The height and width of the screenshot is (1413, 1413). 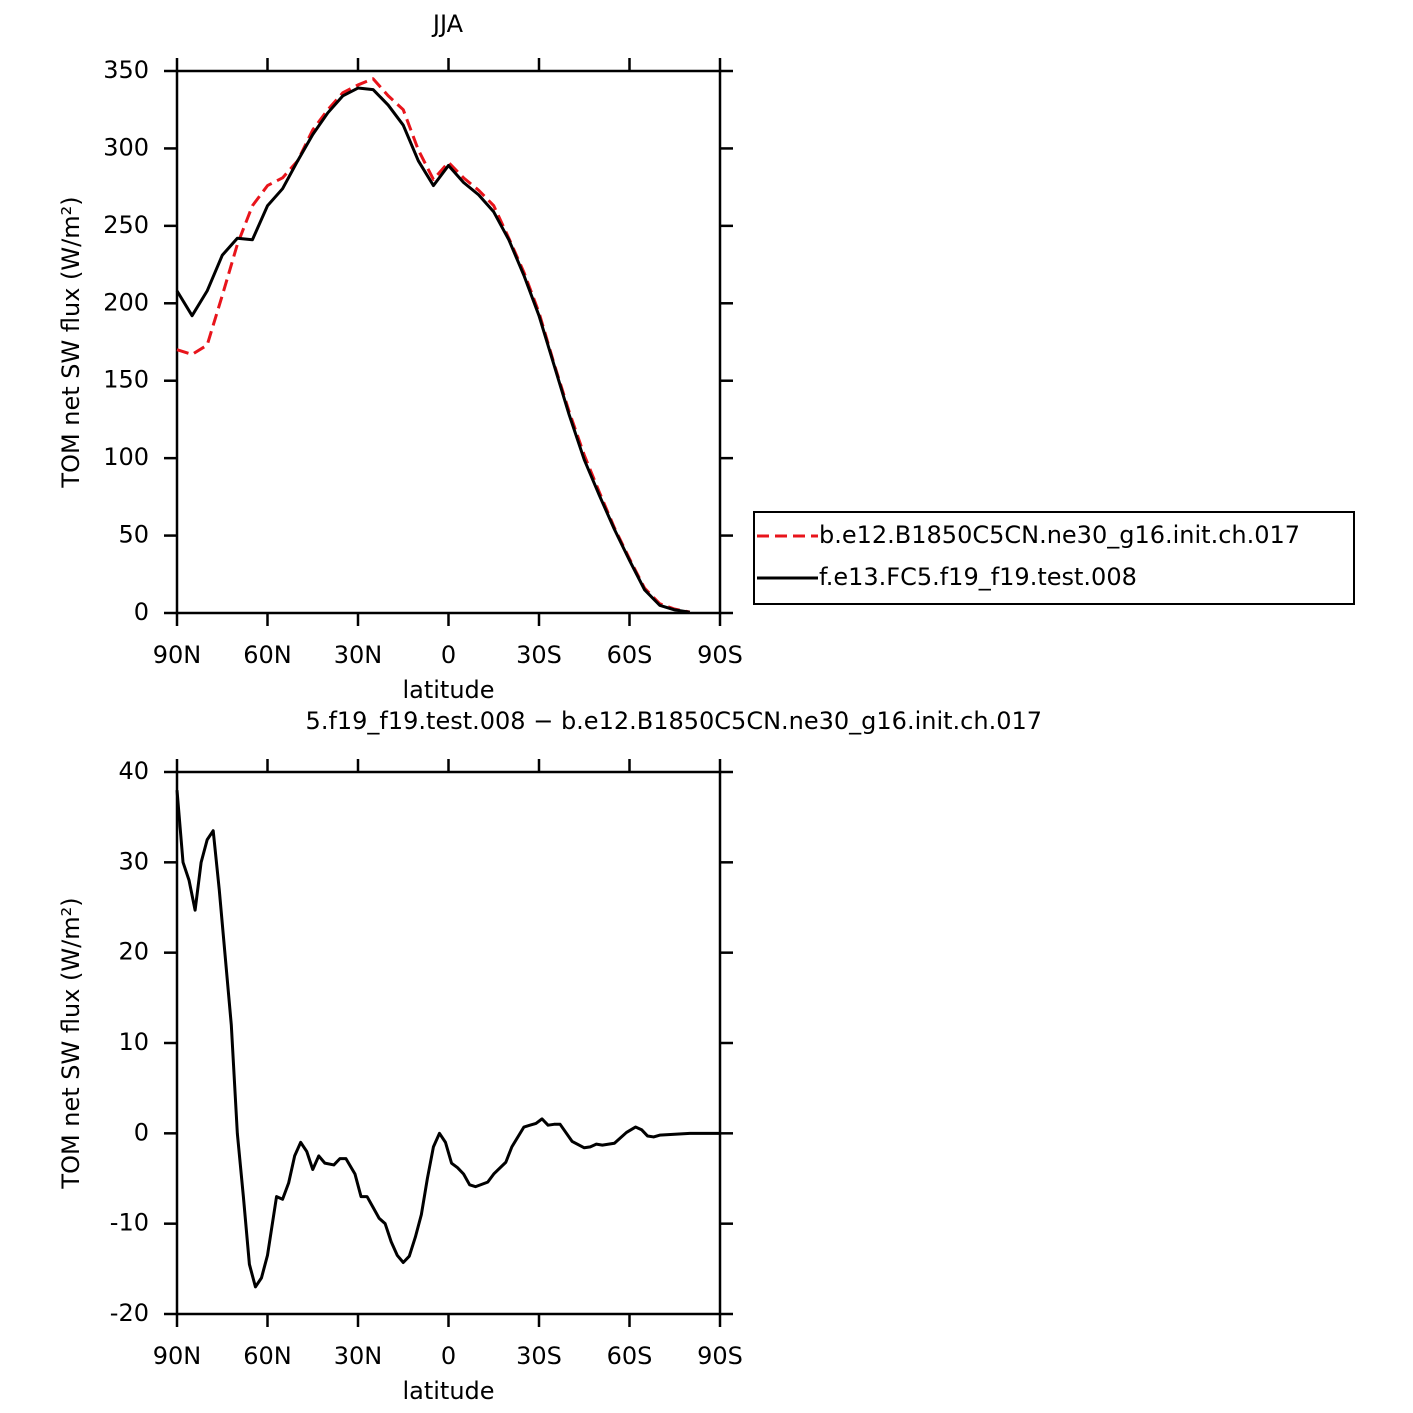 I want to click on data-line, so click(x=447, y=1039).